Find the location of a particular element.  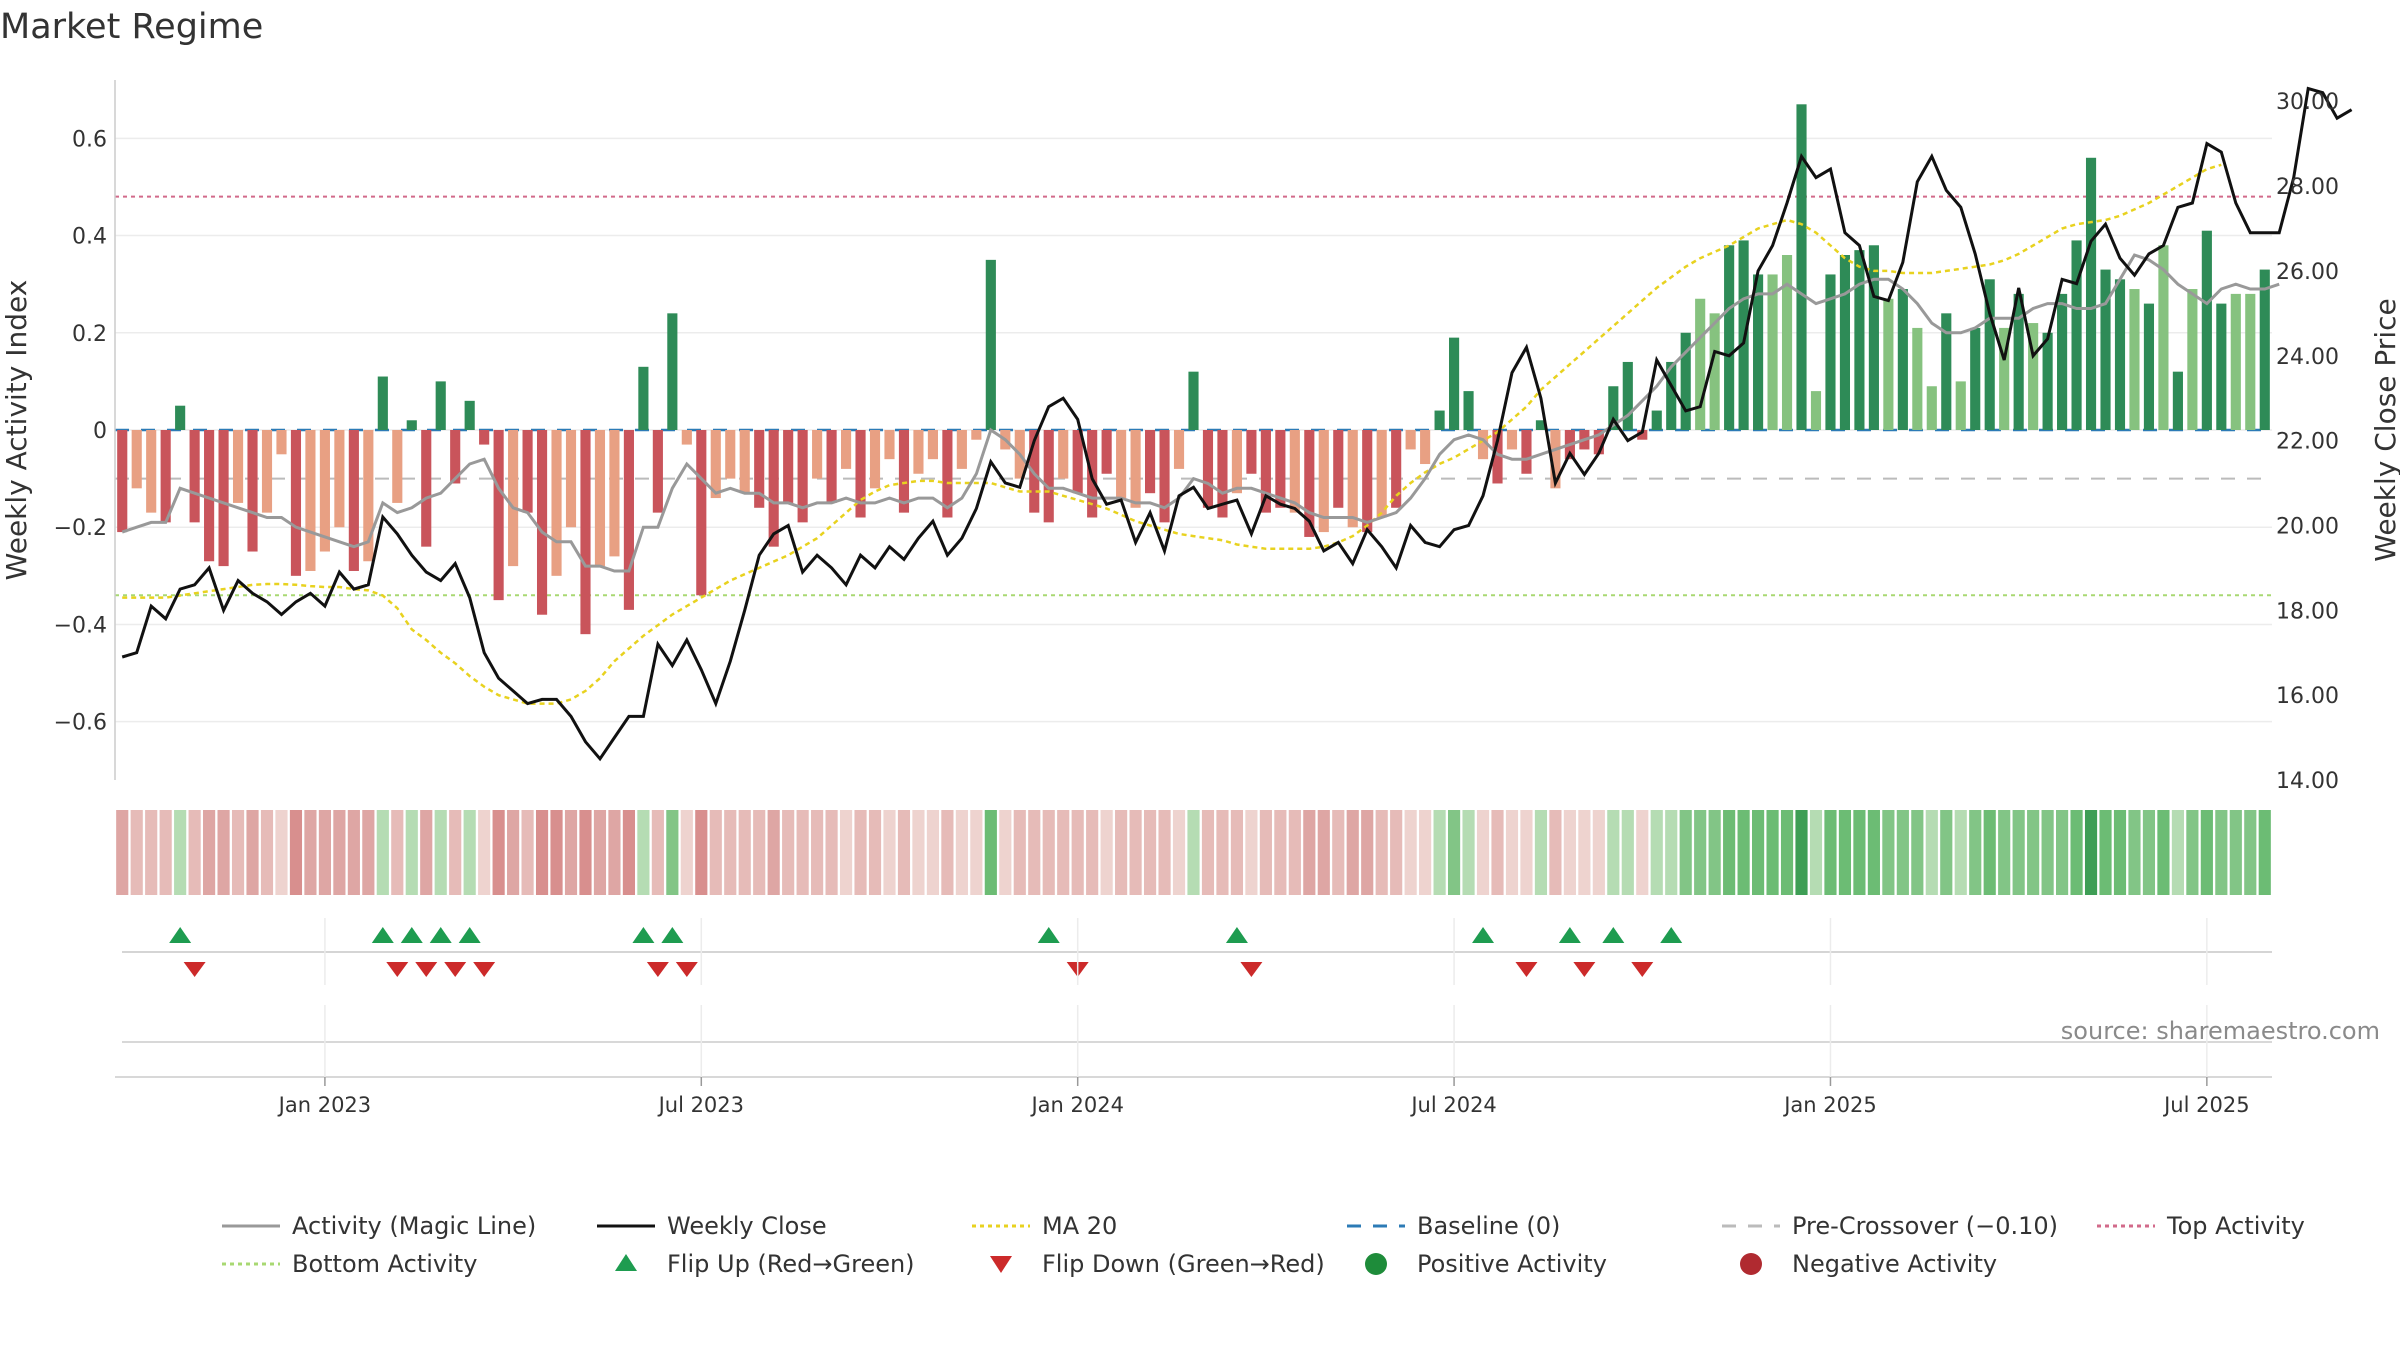

legend-label-6: Bottom Activity is located at coordinates (384, 1264).